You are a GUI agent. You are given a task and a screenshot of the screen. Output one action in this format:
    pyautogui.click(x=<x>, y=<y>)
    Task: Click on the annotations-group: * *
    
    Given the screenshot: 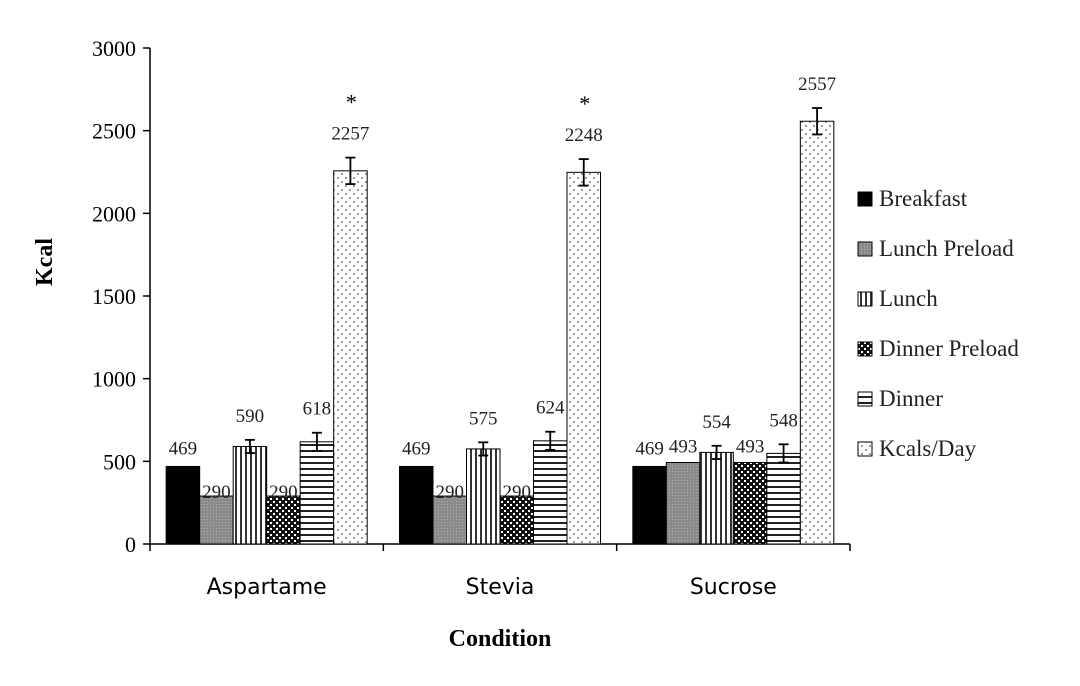 What is the action you would take?
    pyautogui.click(x=468, y=103)
    